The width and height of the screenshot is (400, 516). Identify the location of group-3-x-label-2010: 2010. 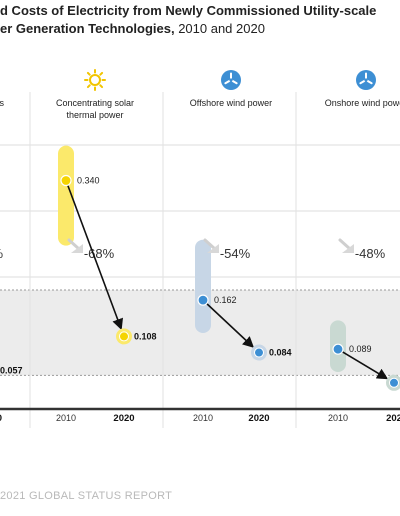
(338, 418).